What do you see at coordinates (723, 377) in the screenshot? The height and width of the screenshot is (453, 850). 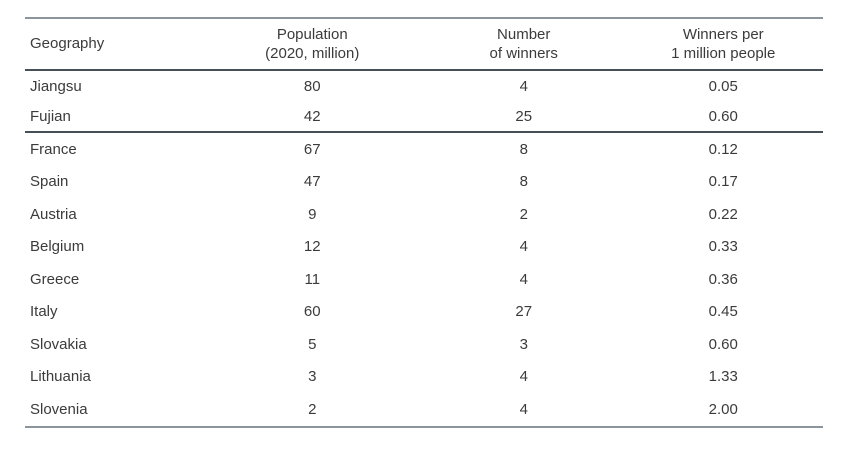 I see `cell-winners-per-million: 1.33` at bounding box center [723, 377].